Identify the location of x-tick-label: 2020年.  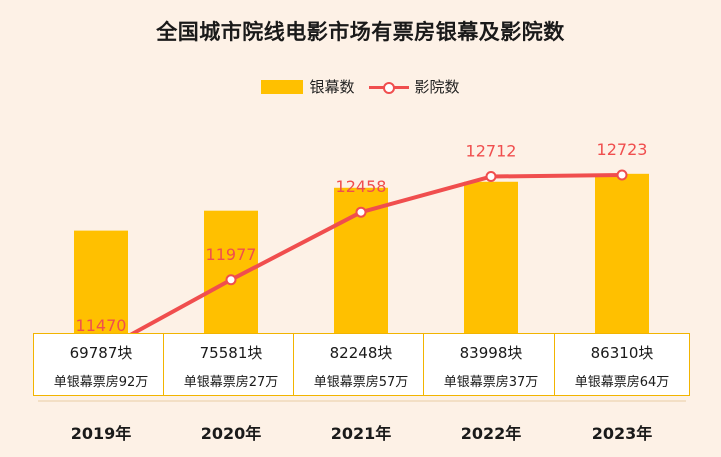
(231, 433).